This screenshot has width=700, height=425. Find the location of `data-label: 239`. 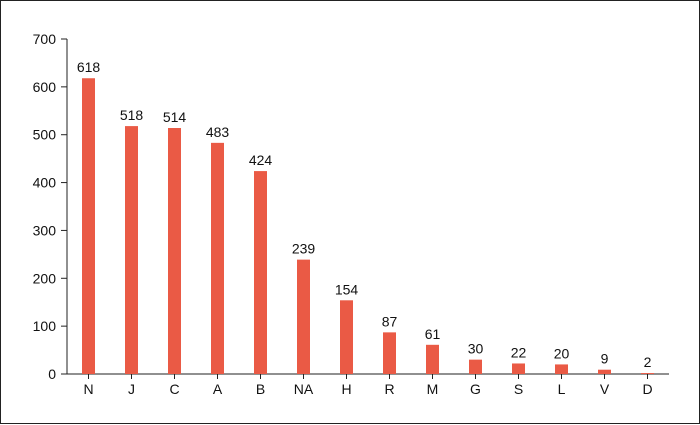

data-label: 239 is located at coordinates (304, 249).